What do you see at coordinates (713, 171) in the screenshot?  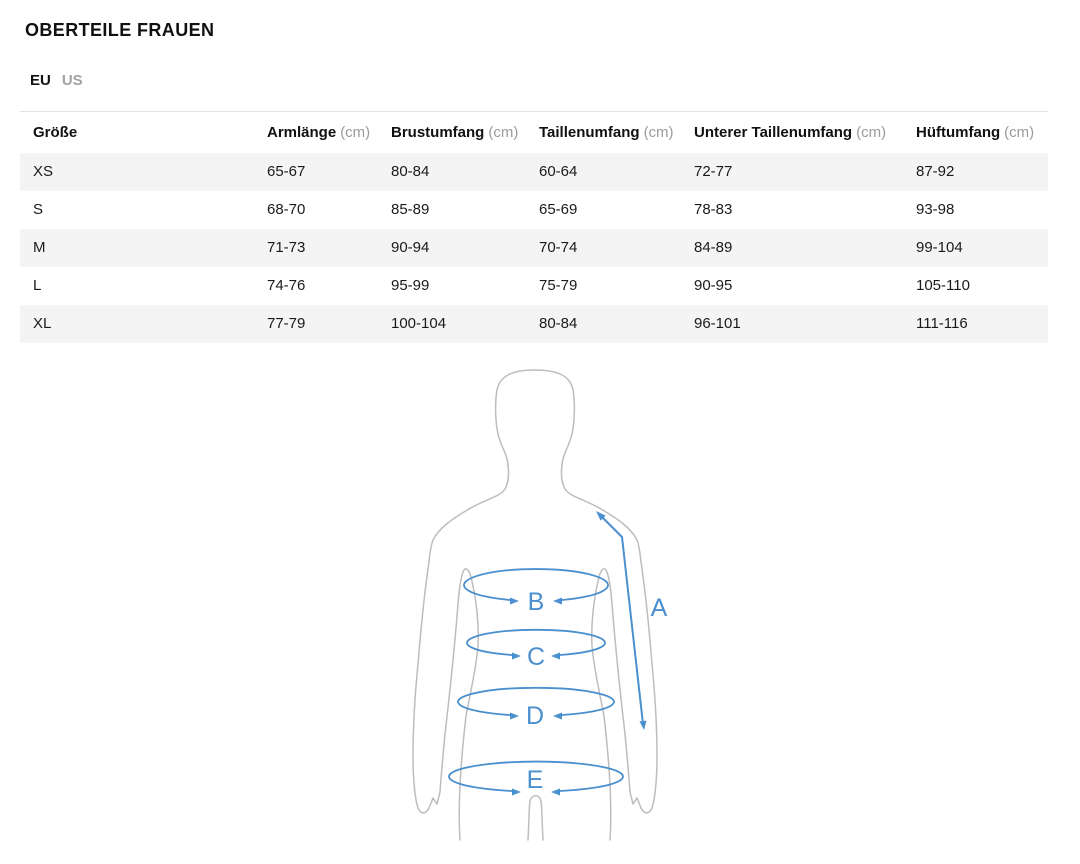 I see `value-cell: 72-77` at bounding box center [713, 171].